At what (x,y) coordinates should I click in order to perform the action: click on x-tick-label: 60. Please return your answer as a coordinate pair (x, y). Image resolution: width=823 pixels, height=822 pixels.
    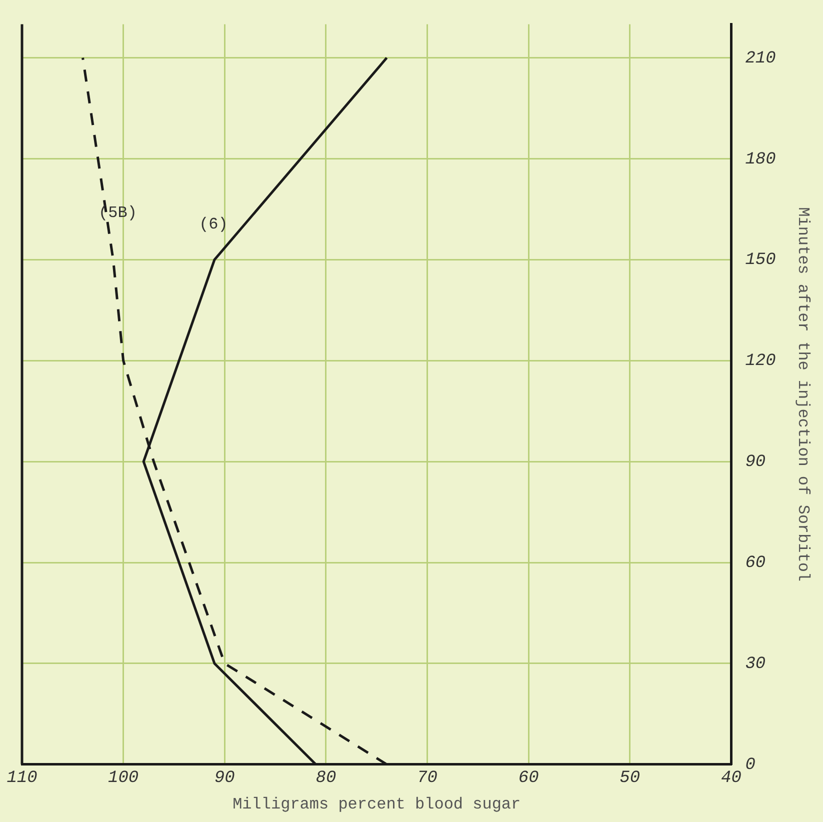
    Looking at the image, I should click on (528, 778).